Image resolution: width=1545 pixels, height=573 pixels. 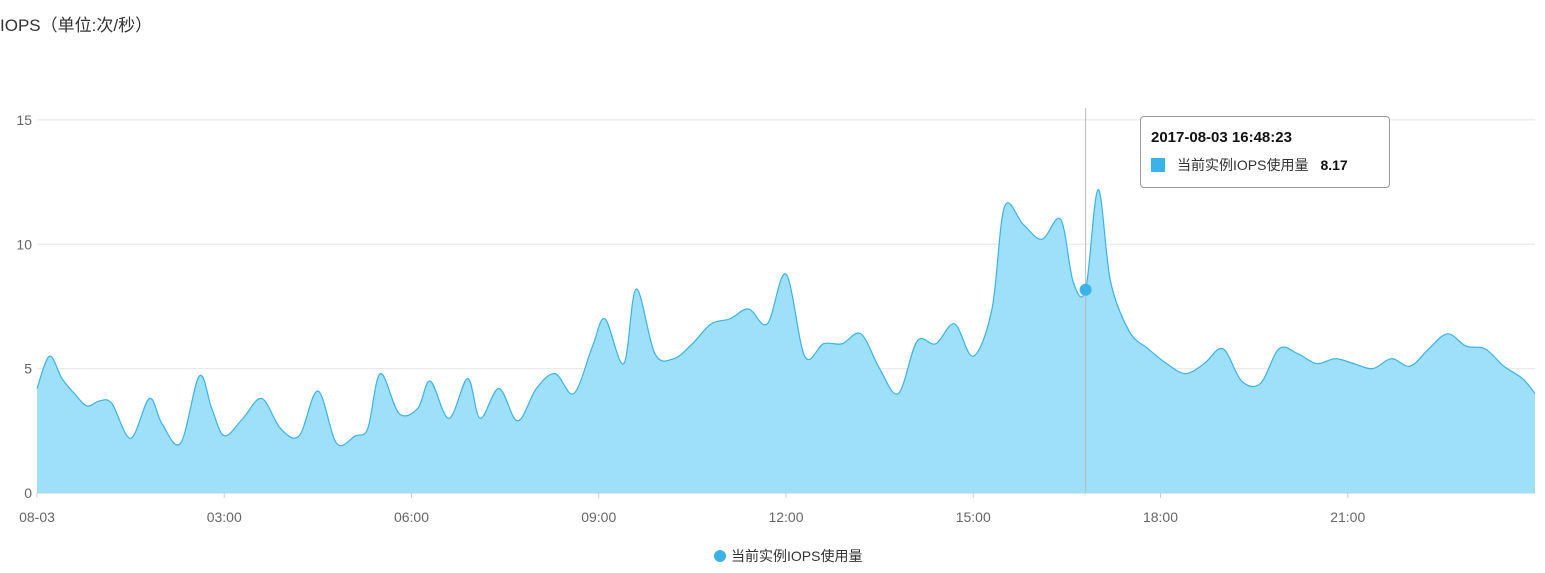 What do you see at coordinates (1265, 152) in the screenshot?
I see `chart-tooltip: 2017-08-03 16:48:23 当前实例IOPS使用量 8.17` at bounding box center [1265, 152].